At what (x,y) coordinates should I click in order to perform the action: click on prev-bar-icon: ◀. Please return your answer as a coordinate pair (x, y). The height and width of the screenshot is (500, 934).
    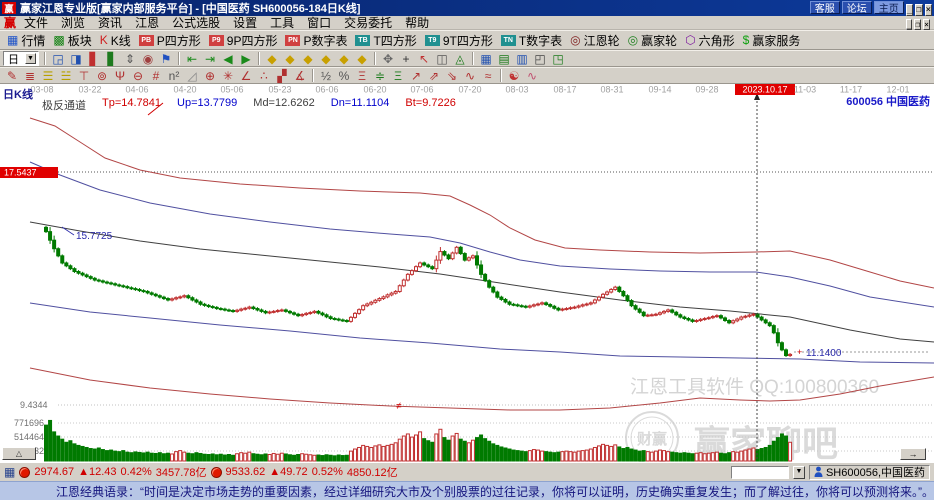
    Looking at the image, I should click on (228, 58).